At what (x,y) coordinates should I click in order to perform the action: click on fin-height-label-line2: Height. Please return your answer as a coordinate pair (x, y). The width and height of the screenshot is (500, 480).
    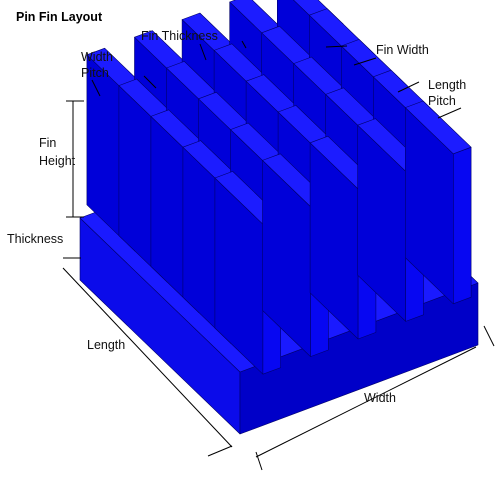
    Looking at the image, I should click on (57, 161).